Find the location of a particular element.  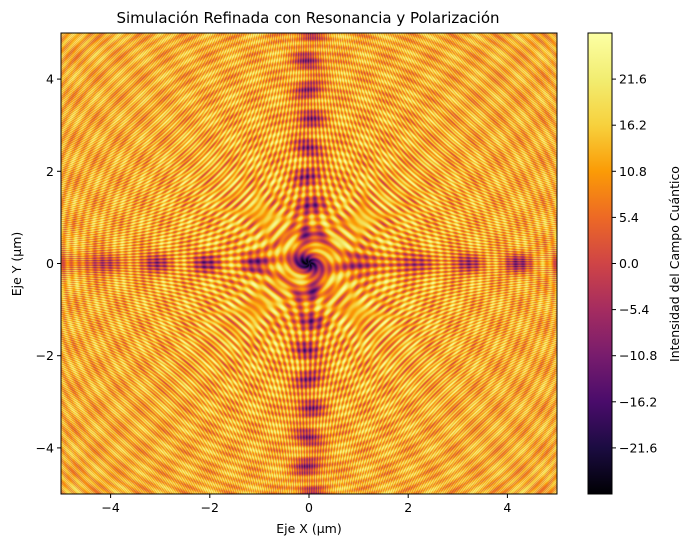

colorbar-tick-label: 5.4 is located at coordinates (629, 217).